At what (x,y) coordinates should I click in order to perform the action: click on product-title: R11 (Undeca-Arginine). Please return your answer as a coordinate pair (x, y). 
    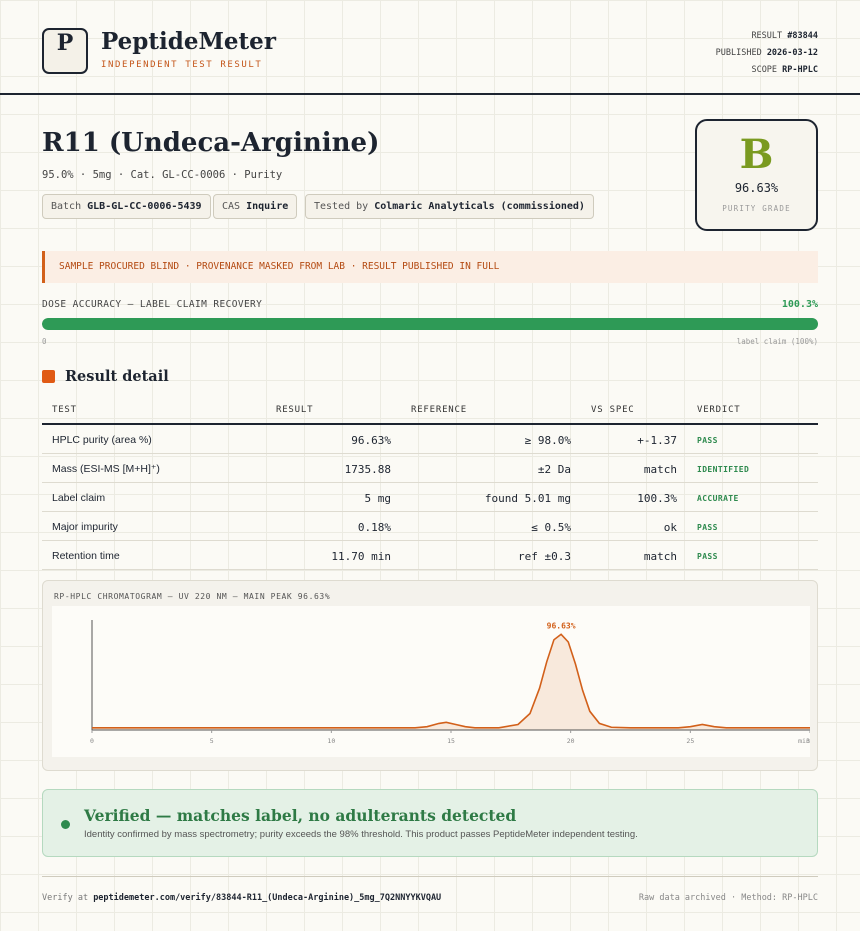
    Looking at the image, I should click on (211, 143).